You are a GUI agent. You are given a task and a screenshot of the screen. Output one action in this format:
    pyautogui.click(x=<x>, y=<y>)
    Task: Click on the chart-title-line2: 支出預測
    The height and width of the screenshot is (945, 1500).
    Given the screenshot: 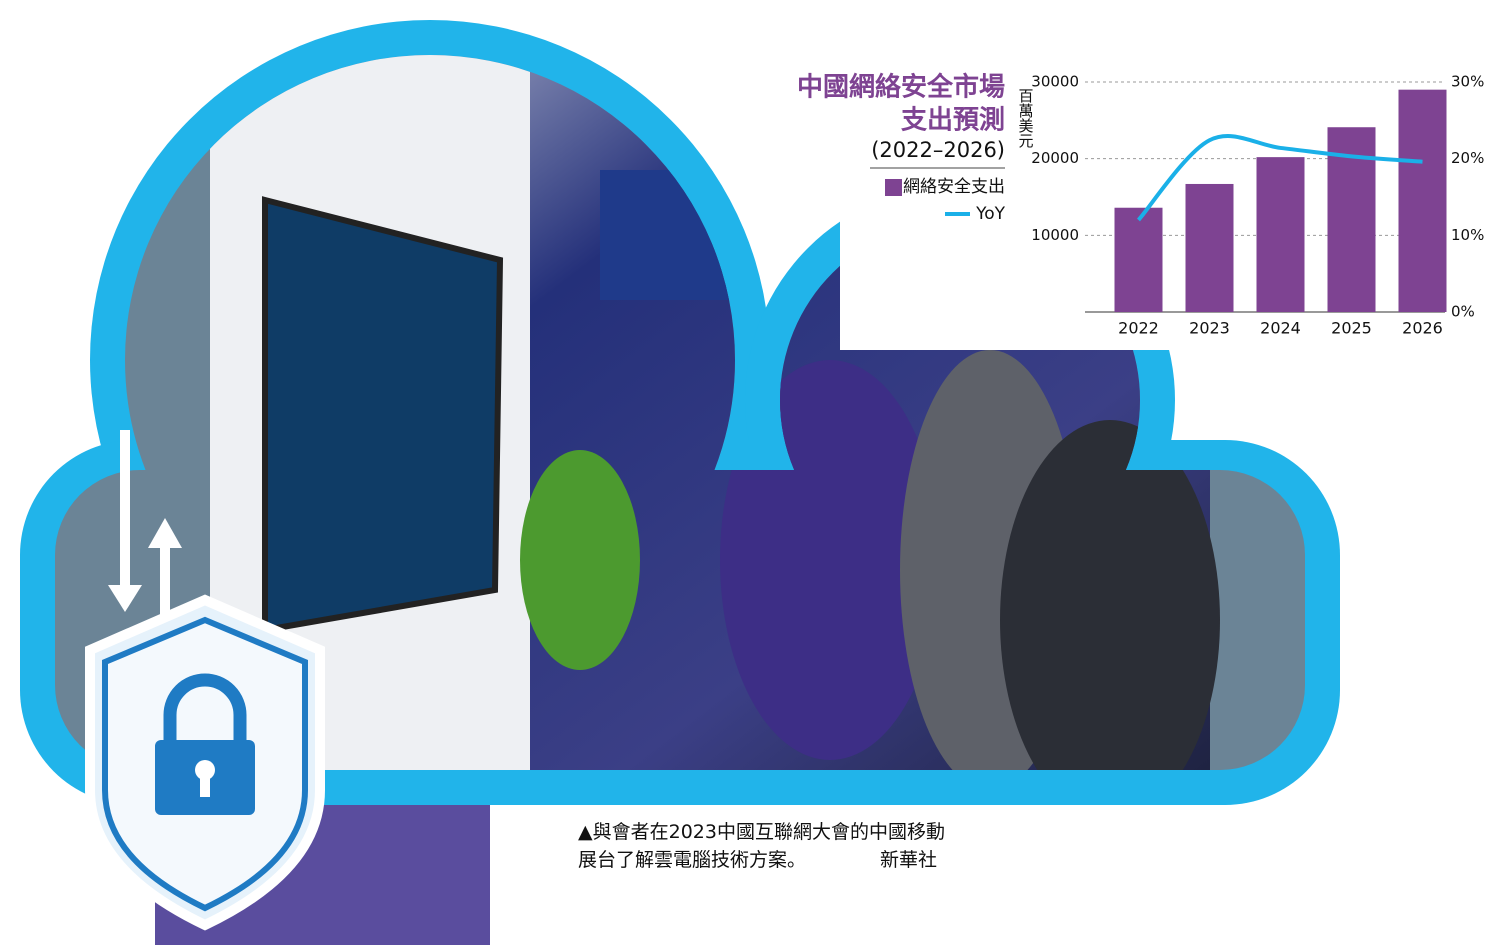 What is the action you would take?
    pyautogui.click(x=953, y=121)
    